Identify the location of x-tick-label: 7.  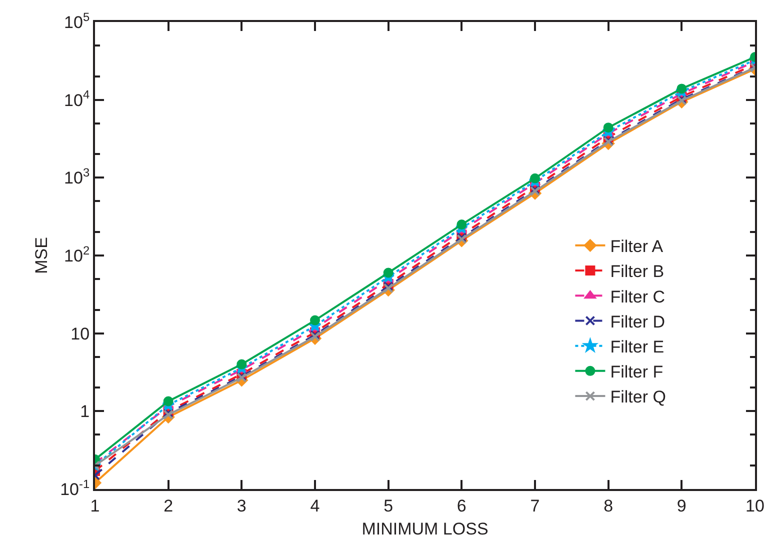
(535, 506).